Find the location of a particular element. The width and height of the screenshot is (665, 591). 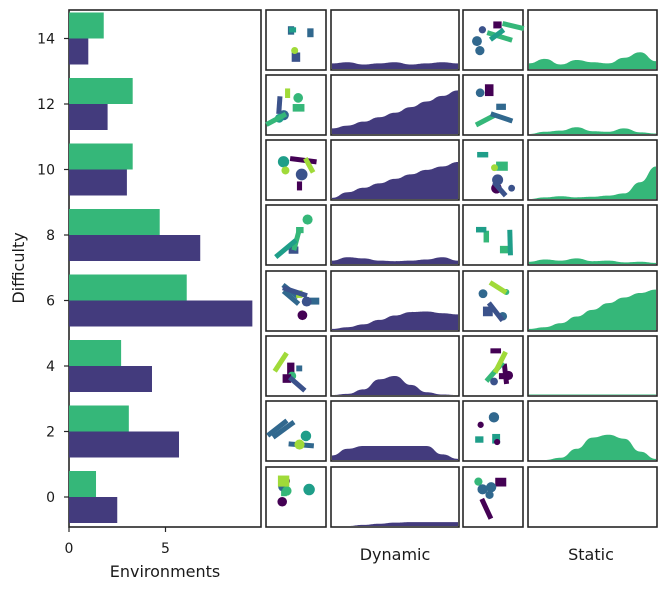

y-tick-label-12: 12 is located at coordinates (46, 105).